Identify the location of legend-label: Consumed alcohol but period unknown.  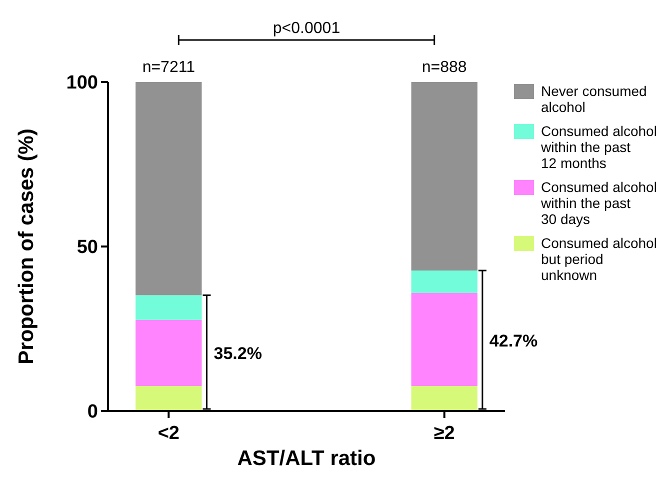
(599, 259).